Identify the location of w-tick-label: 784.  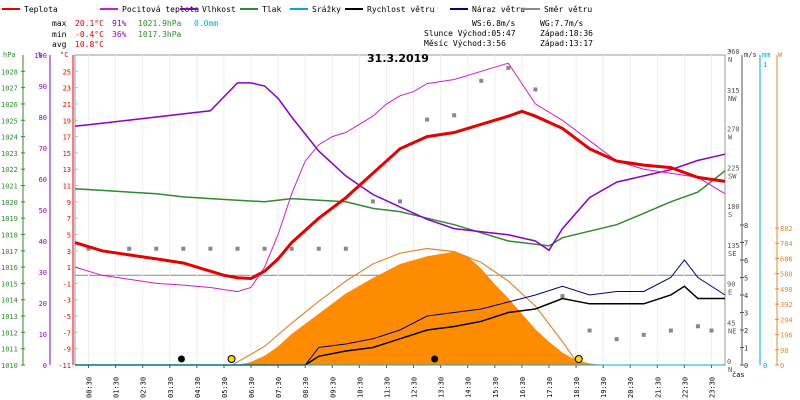
(786, 244).